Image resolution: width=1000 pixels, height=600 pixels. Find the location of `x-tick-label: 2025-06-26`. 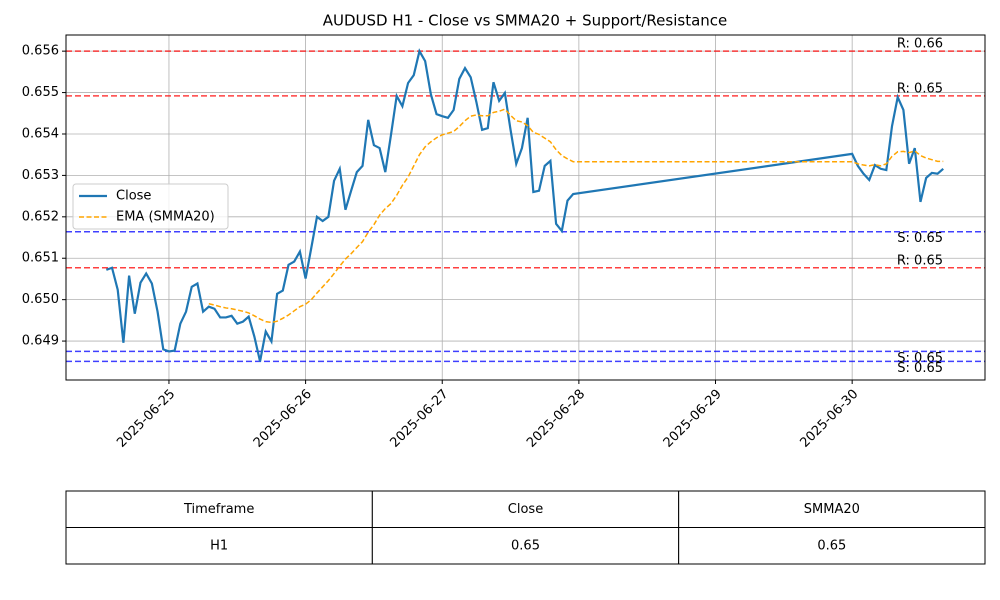

x-tick-label: 2025-06-26 is located at coordinates (283, 419).